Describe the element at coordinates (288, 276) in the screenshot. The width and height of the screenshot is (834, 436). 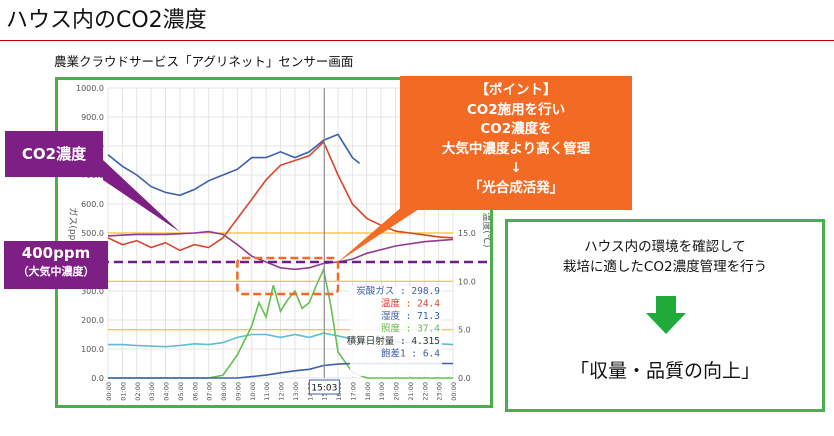
I see `highlight-box` at that location.